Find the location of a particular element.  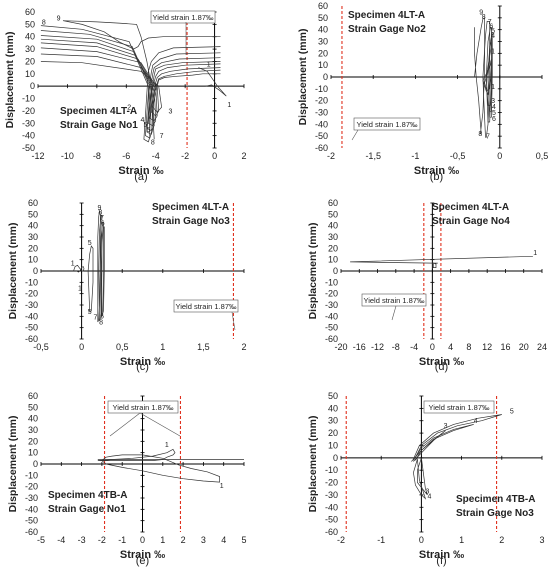

x-tick-label: 8 is located at coordinates (468, 347).